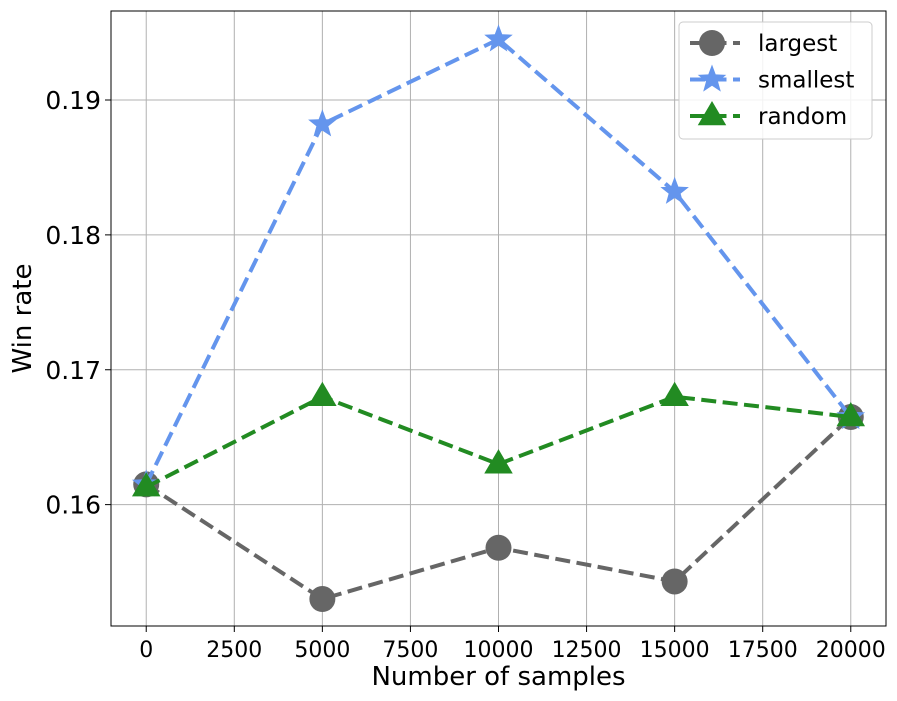  I want to click on legend-label: random, so click(802, 117).